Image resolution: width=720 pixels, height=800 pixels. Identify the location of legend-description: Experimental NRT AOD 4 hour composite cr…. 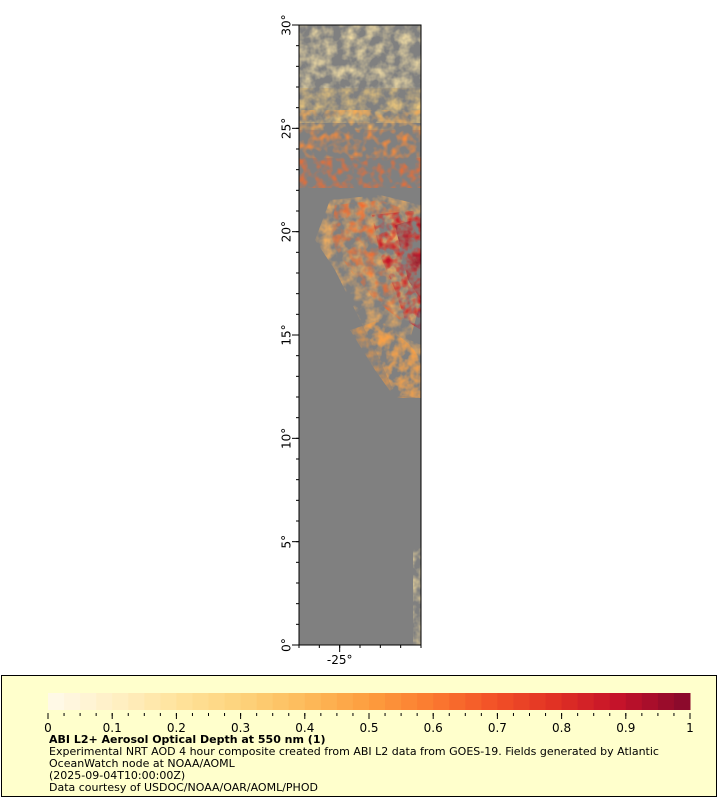
(354, 757).